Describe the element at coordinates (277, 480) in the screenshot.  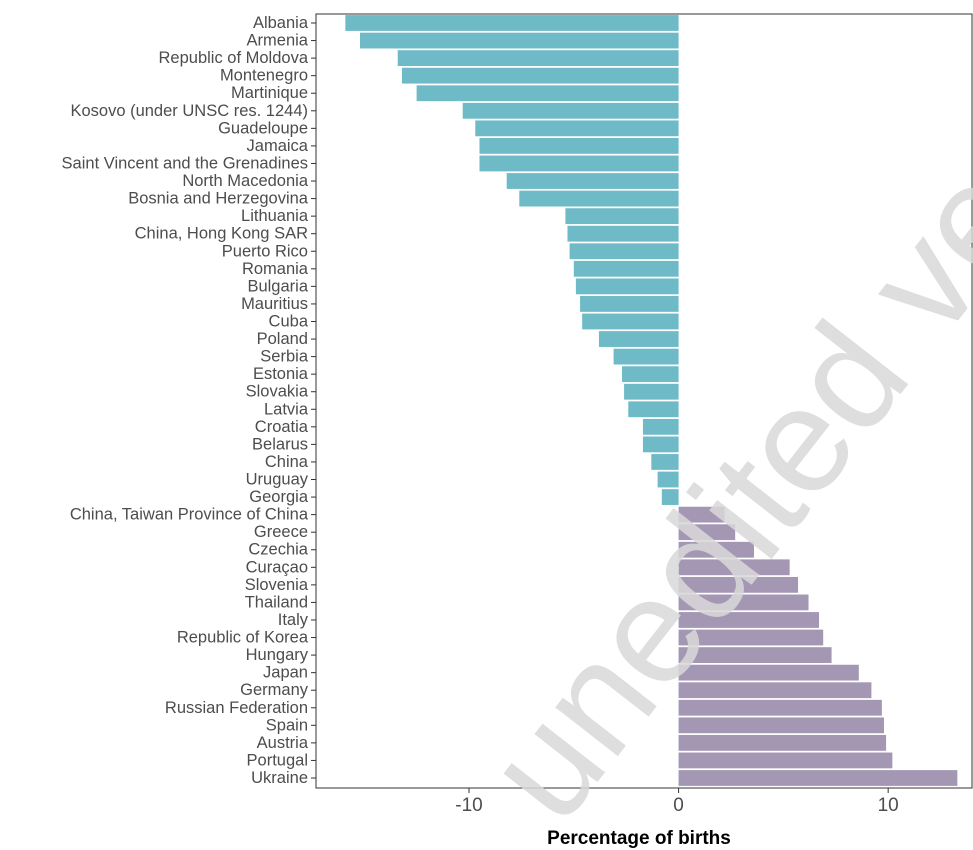
I see `category-label: Uruguay` at that location.